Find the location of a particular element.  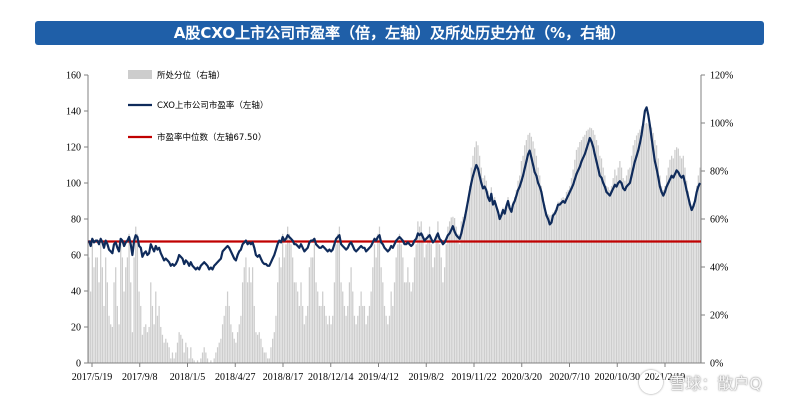

right-tick-label: 120% is located at coordinates (721, 76).